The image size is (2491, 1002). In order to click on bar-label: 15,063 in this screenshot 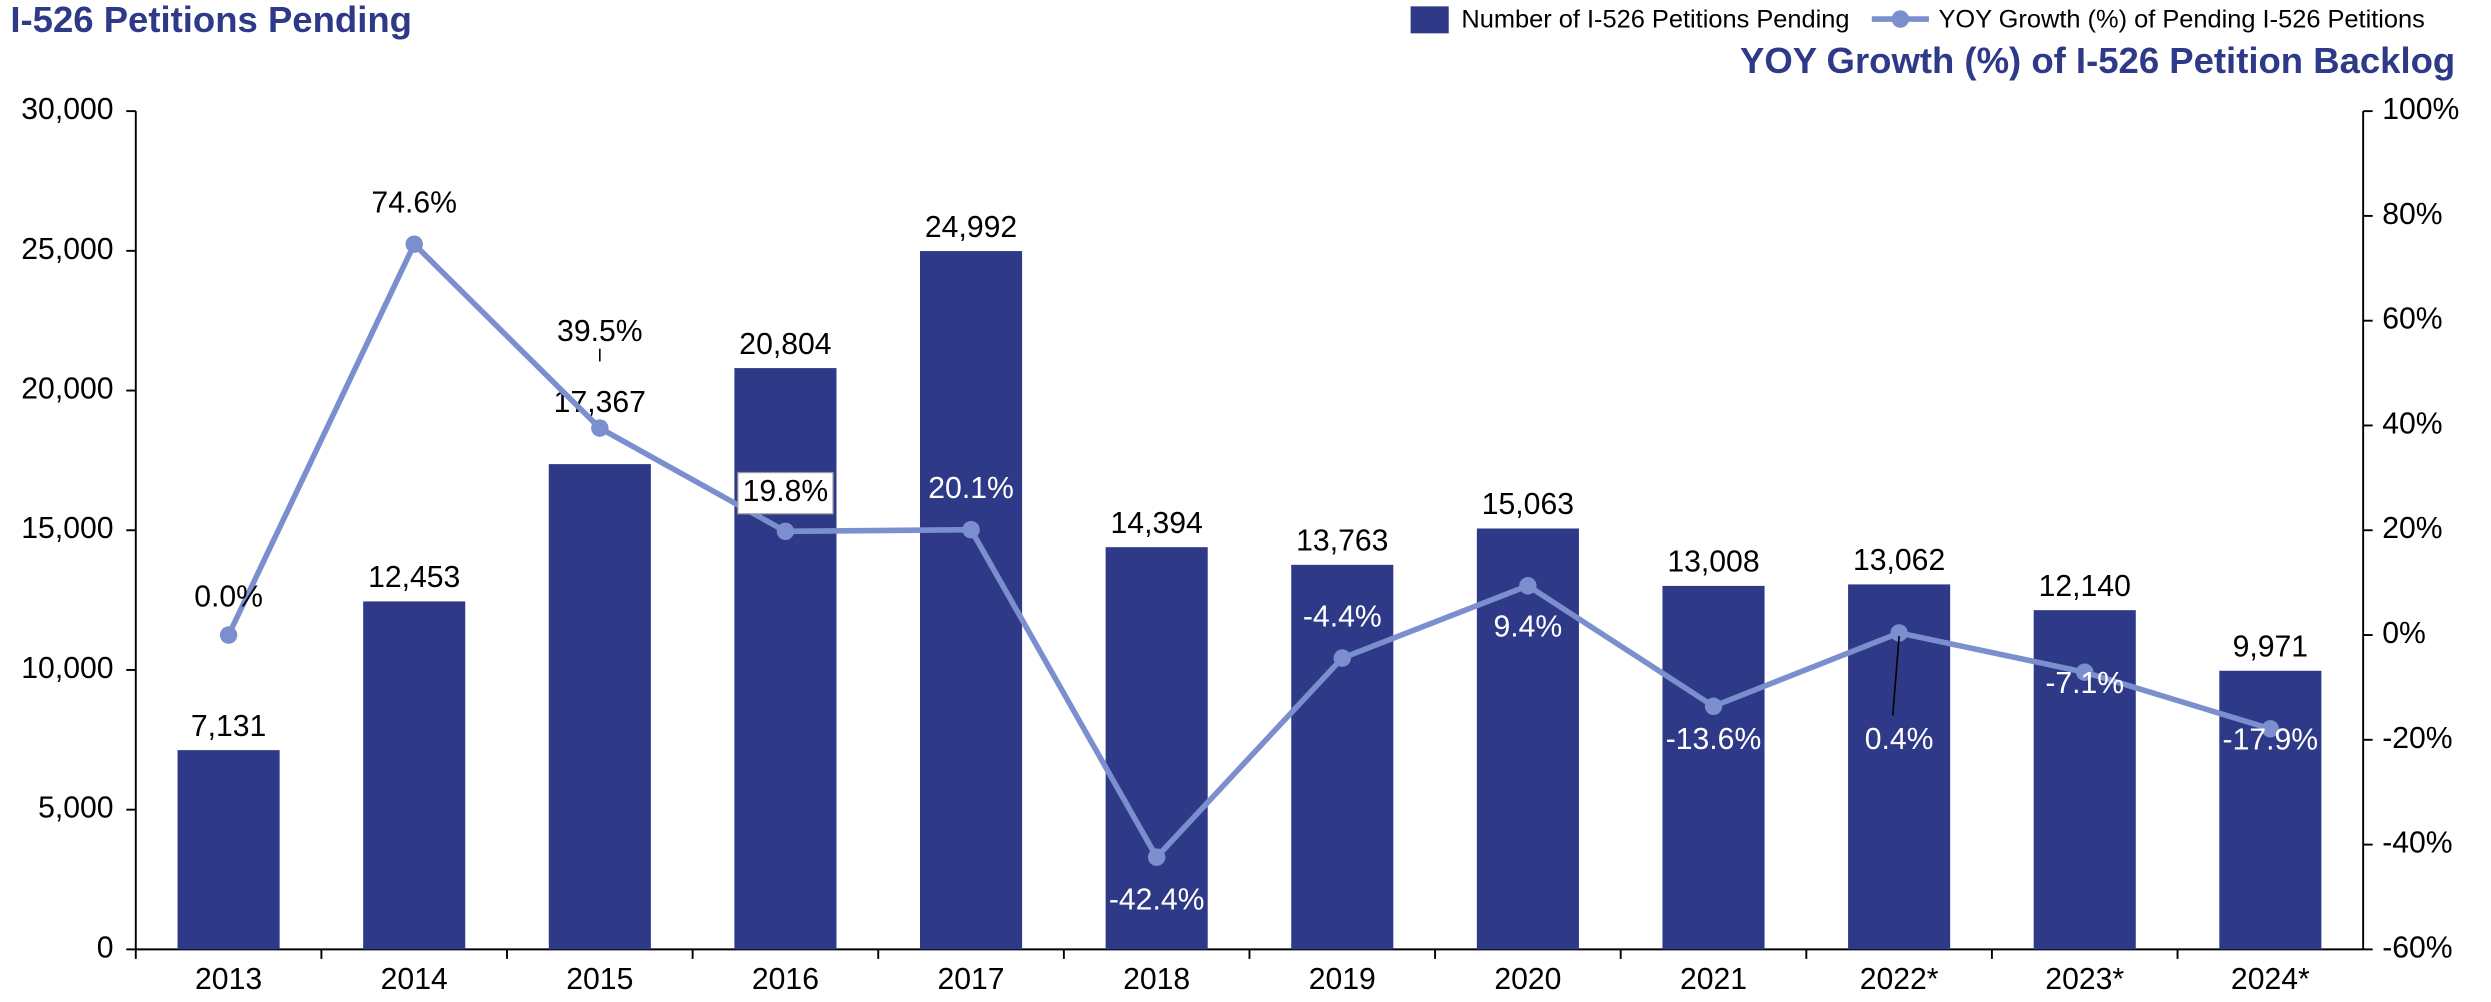, I will do `click(1528, 504)`.